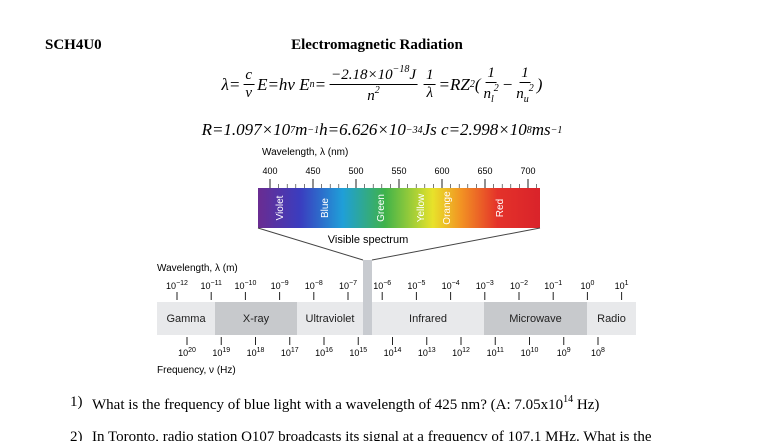  Describe the element at coordinates (374, 84) in the screenshot. I see `fraction: −2.18×10−18J n2` at that location.